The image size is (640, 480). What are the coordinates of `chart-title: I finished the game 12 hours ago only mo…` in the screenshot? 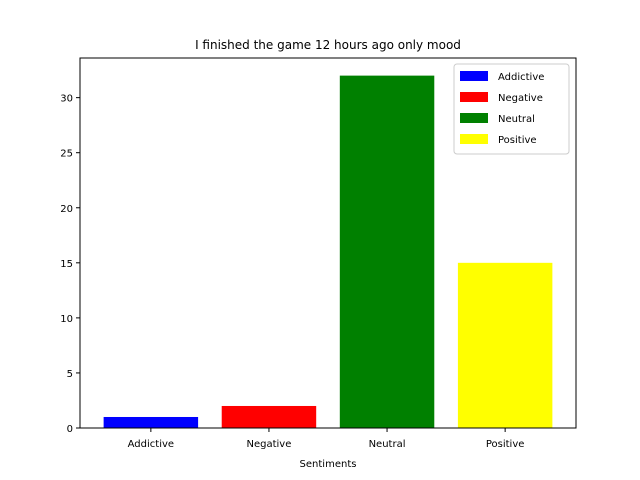 It's located at (328, 45).